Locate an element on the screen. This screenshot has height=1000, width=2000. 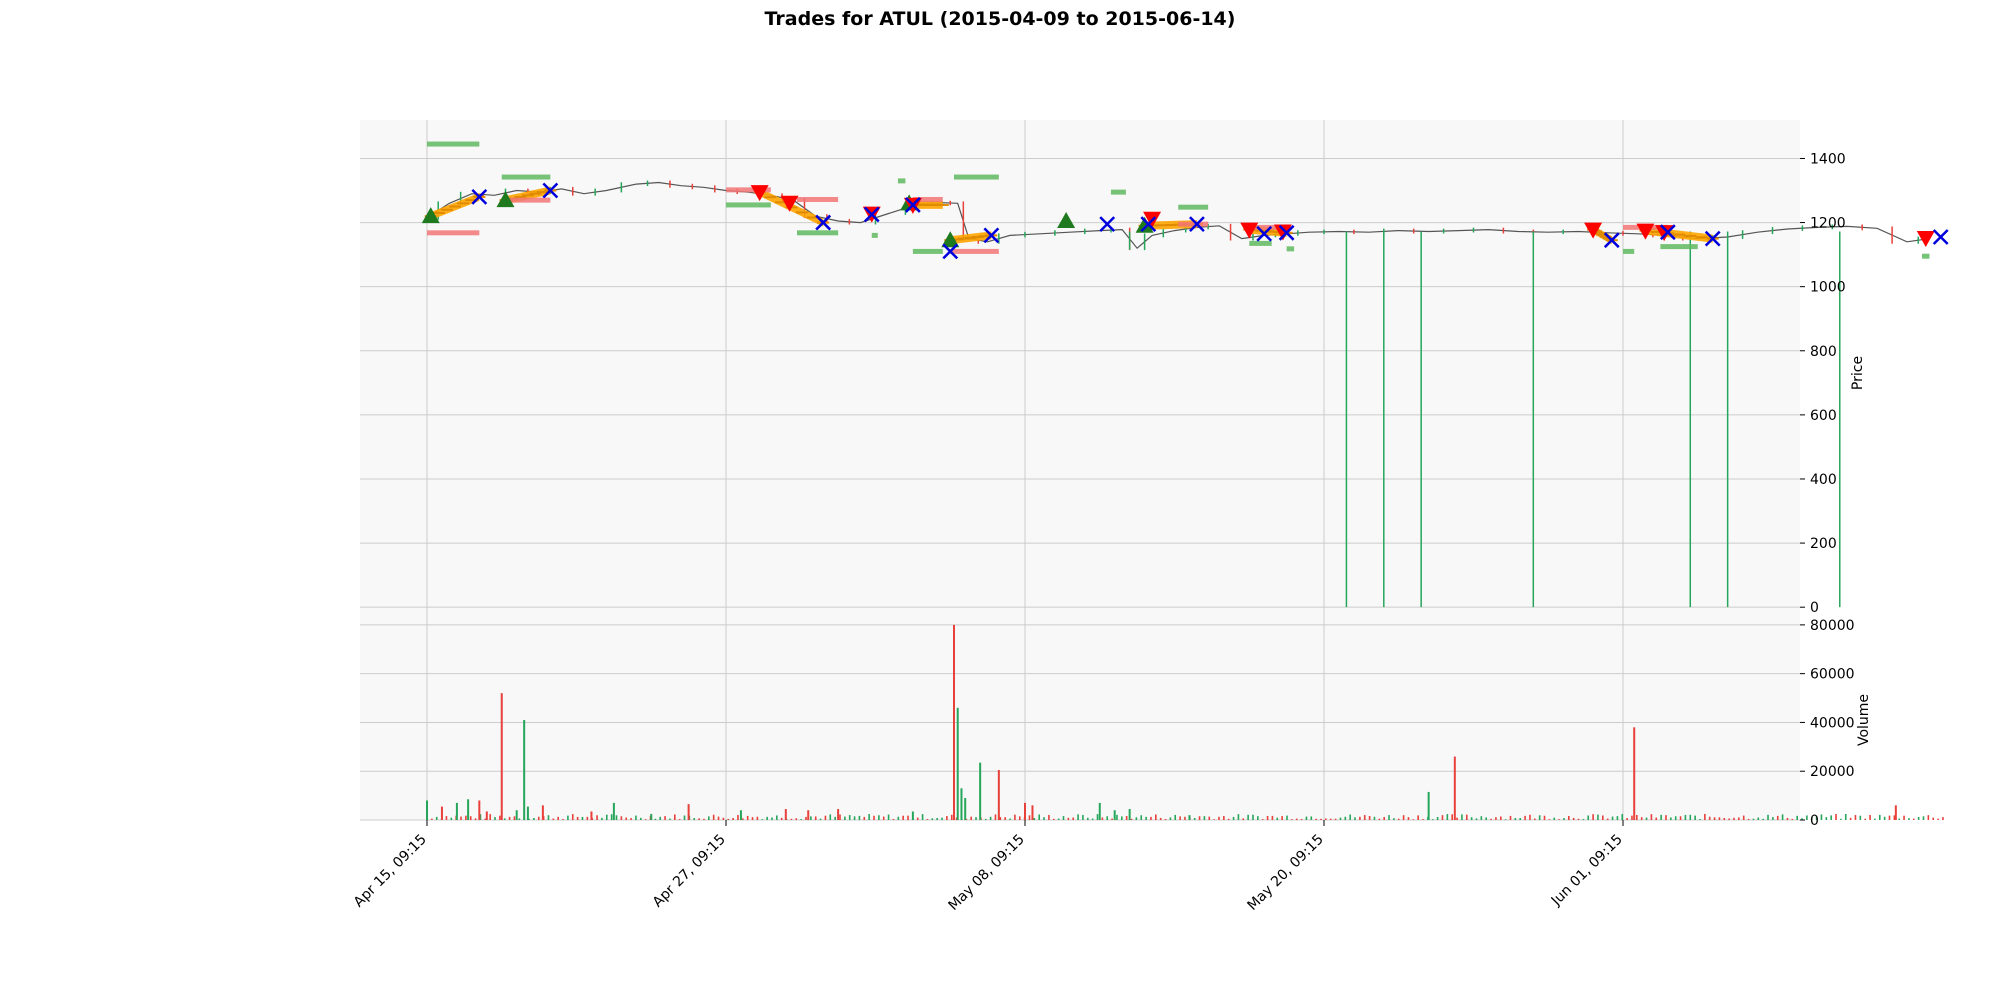
x-tick-label: Apr 27, 09:15 is located at coordinates (689, 871).